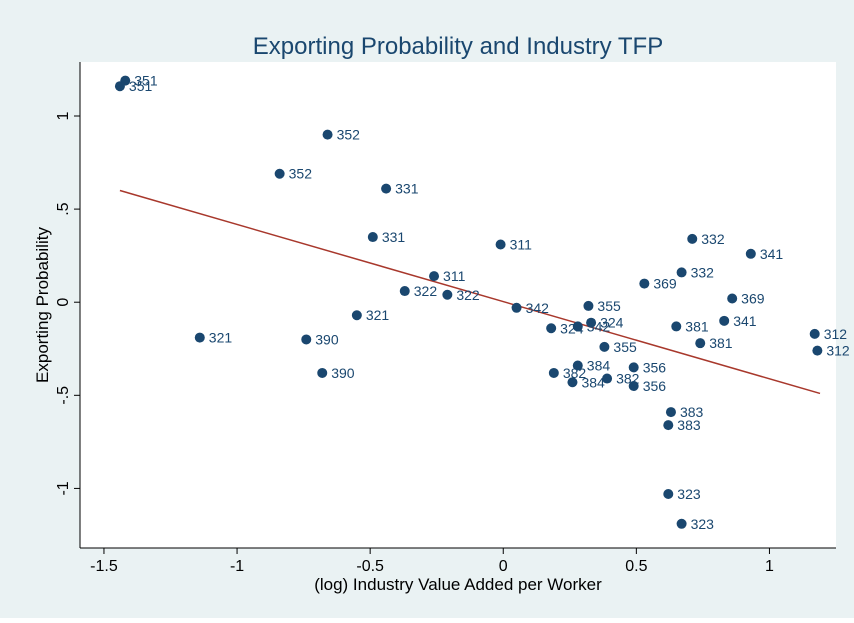 Image resolution: width=854 pixels, height=623 pixels. What do you see at coordinates (63, 395) in the screenshot?
I see `y-tick-label: -.5` at bounding box center [63, 395].